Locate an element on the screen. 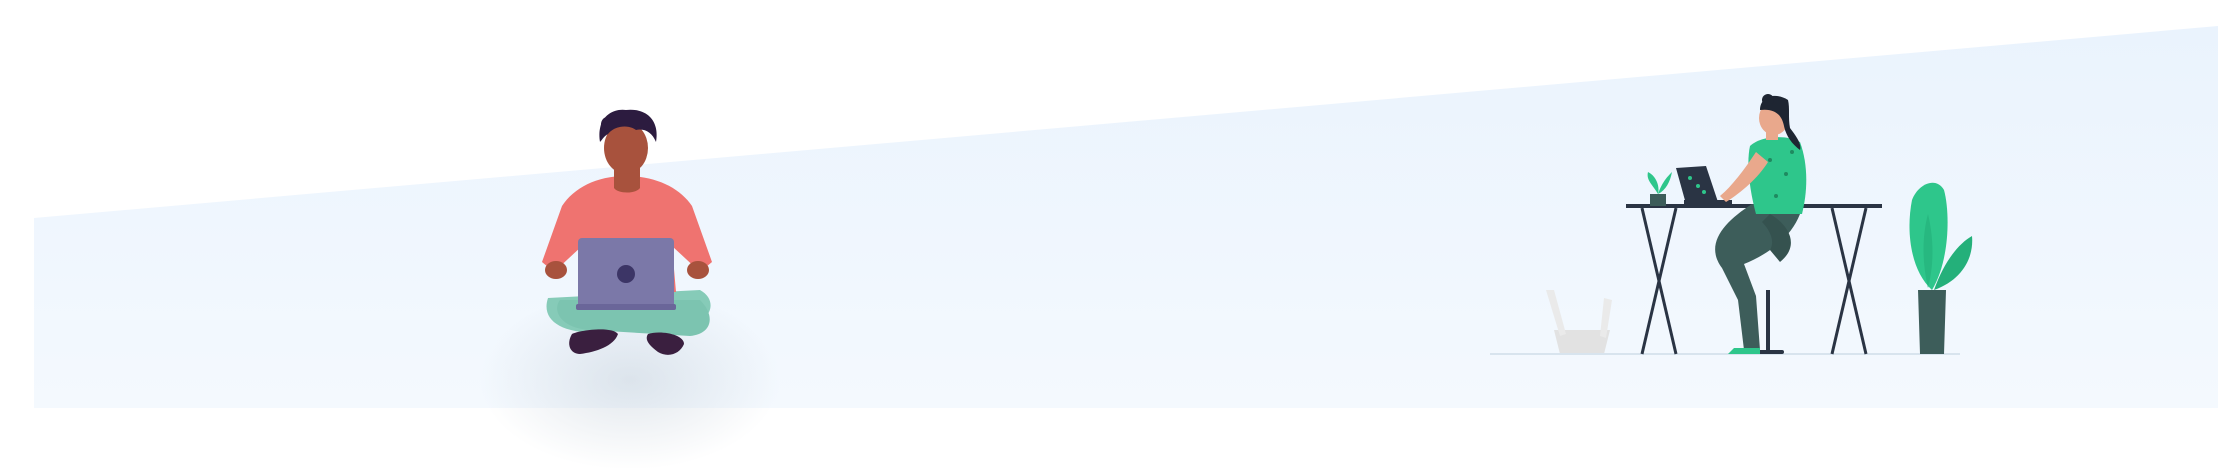 Image resolution: width=2230 pixels, height=468 pixels. person-at-standing-desk is located at coordinates (1754, 224).